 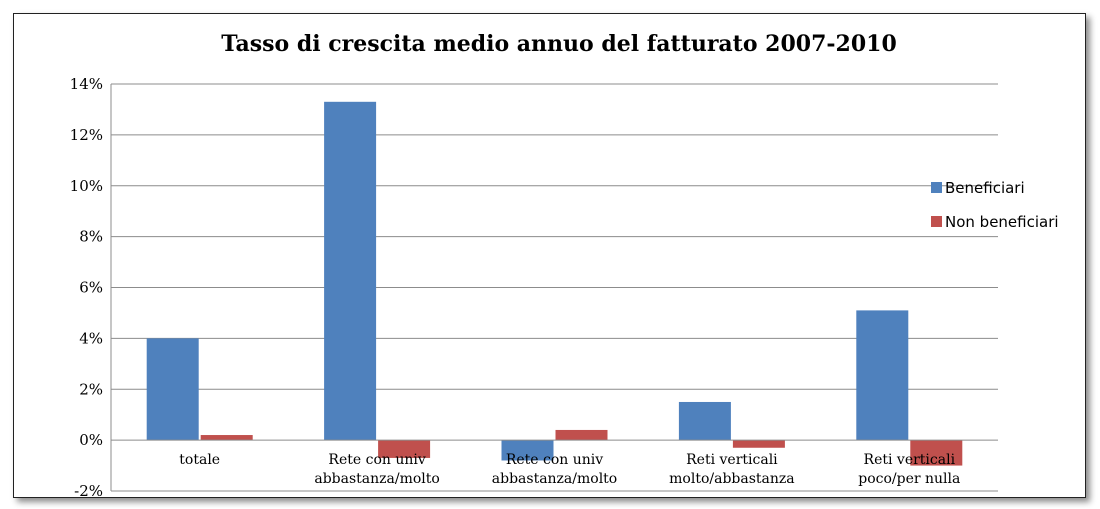 I want to click on x-tick-label: molto/abbastanza, so click(x=731, y=479).